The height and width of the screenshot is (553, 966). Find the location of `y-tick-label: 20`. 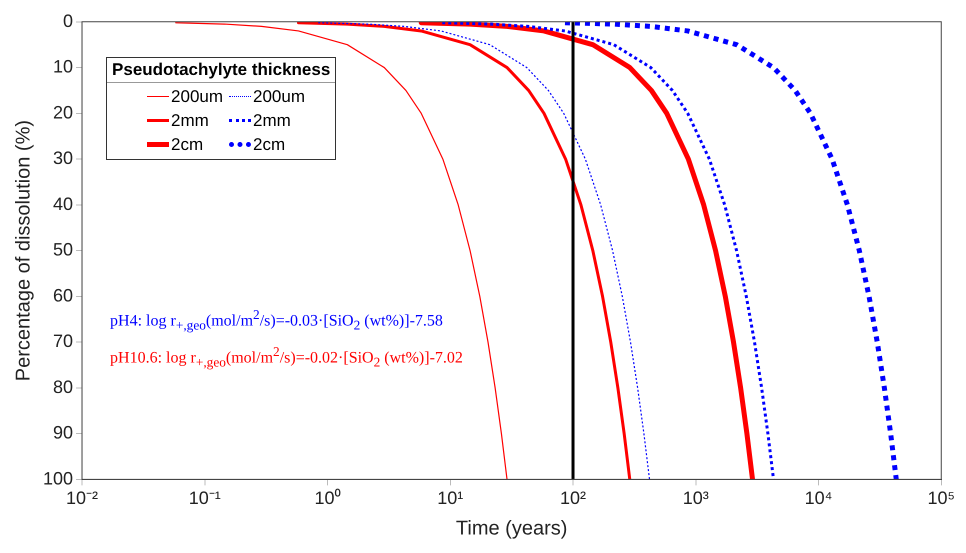

y-tick-label: 20 is located at coordinates (63, 112).